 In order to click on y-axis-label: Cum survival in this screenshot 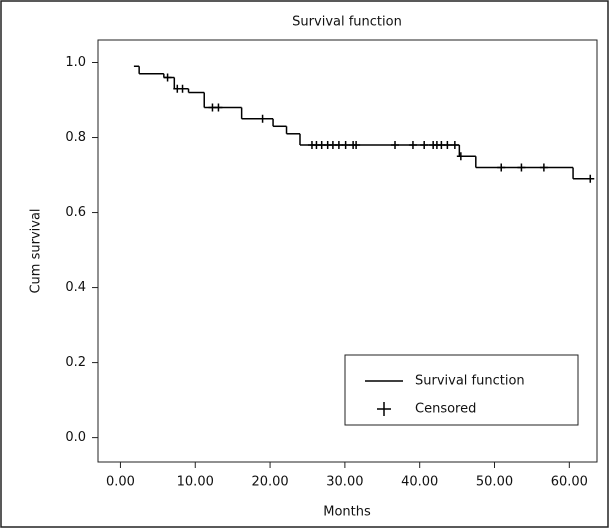, I will do `click(36, 250)`.